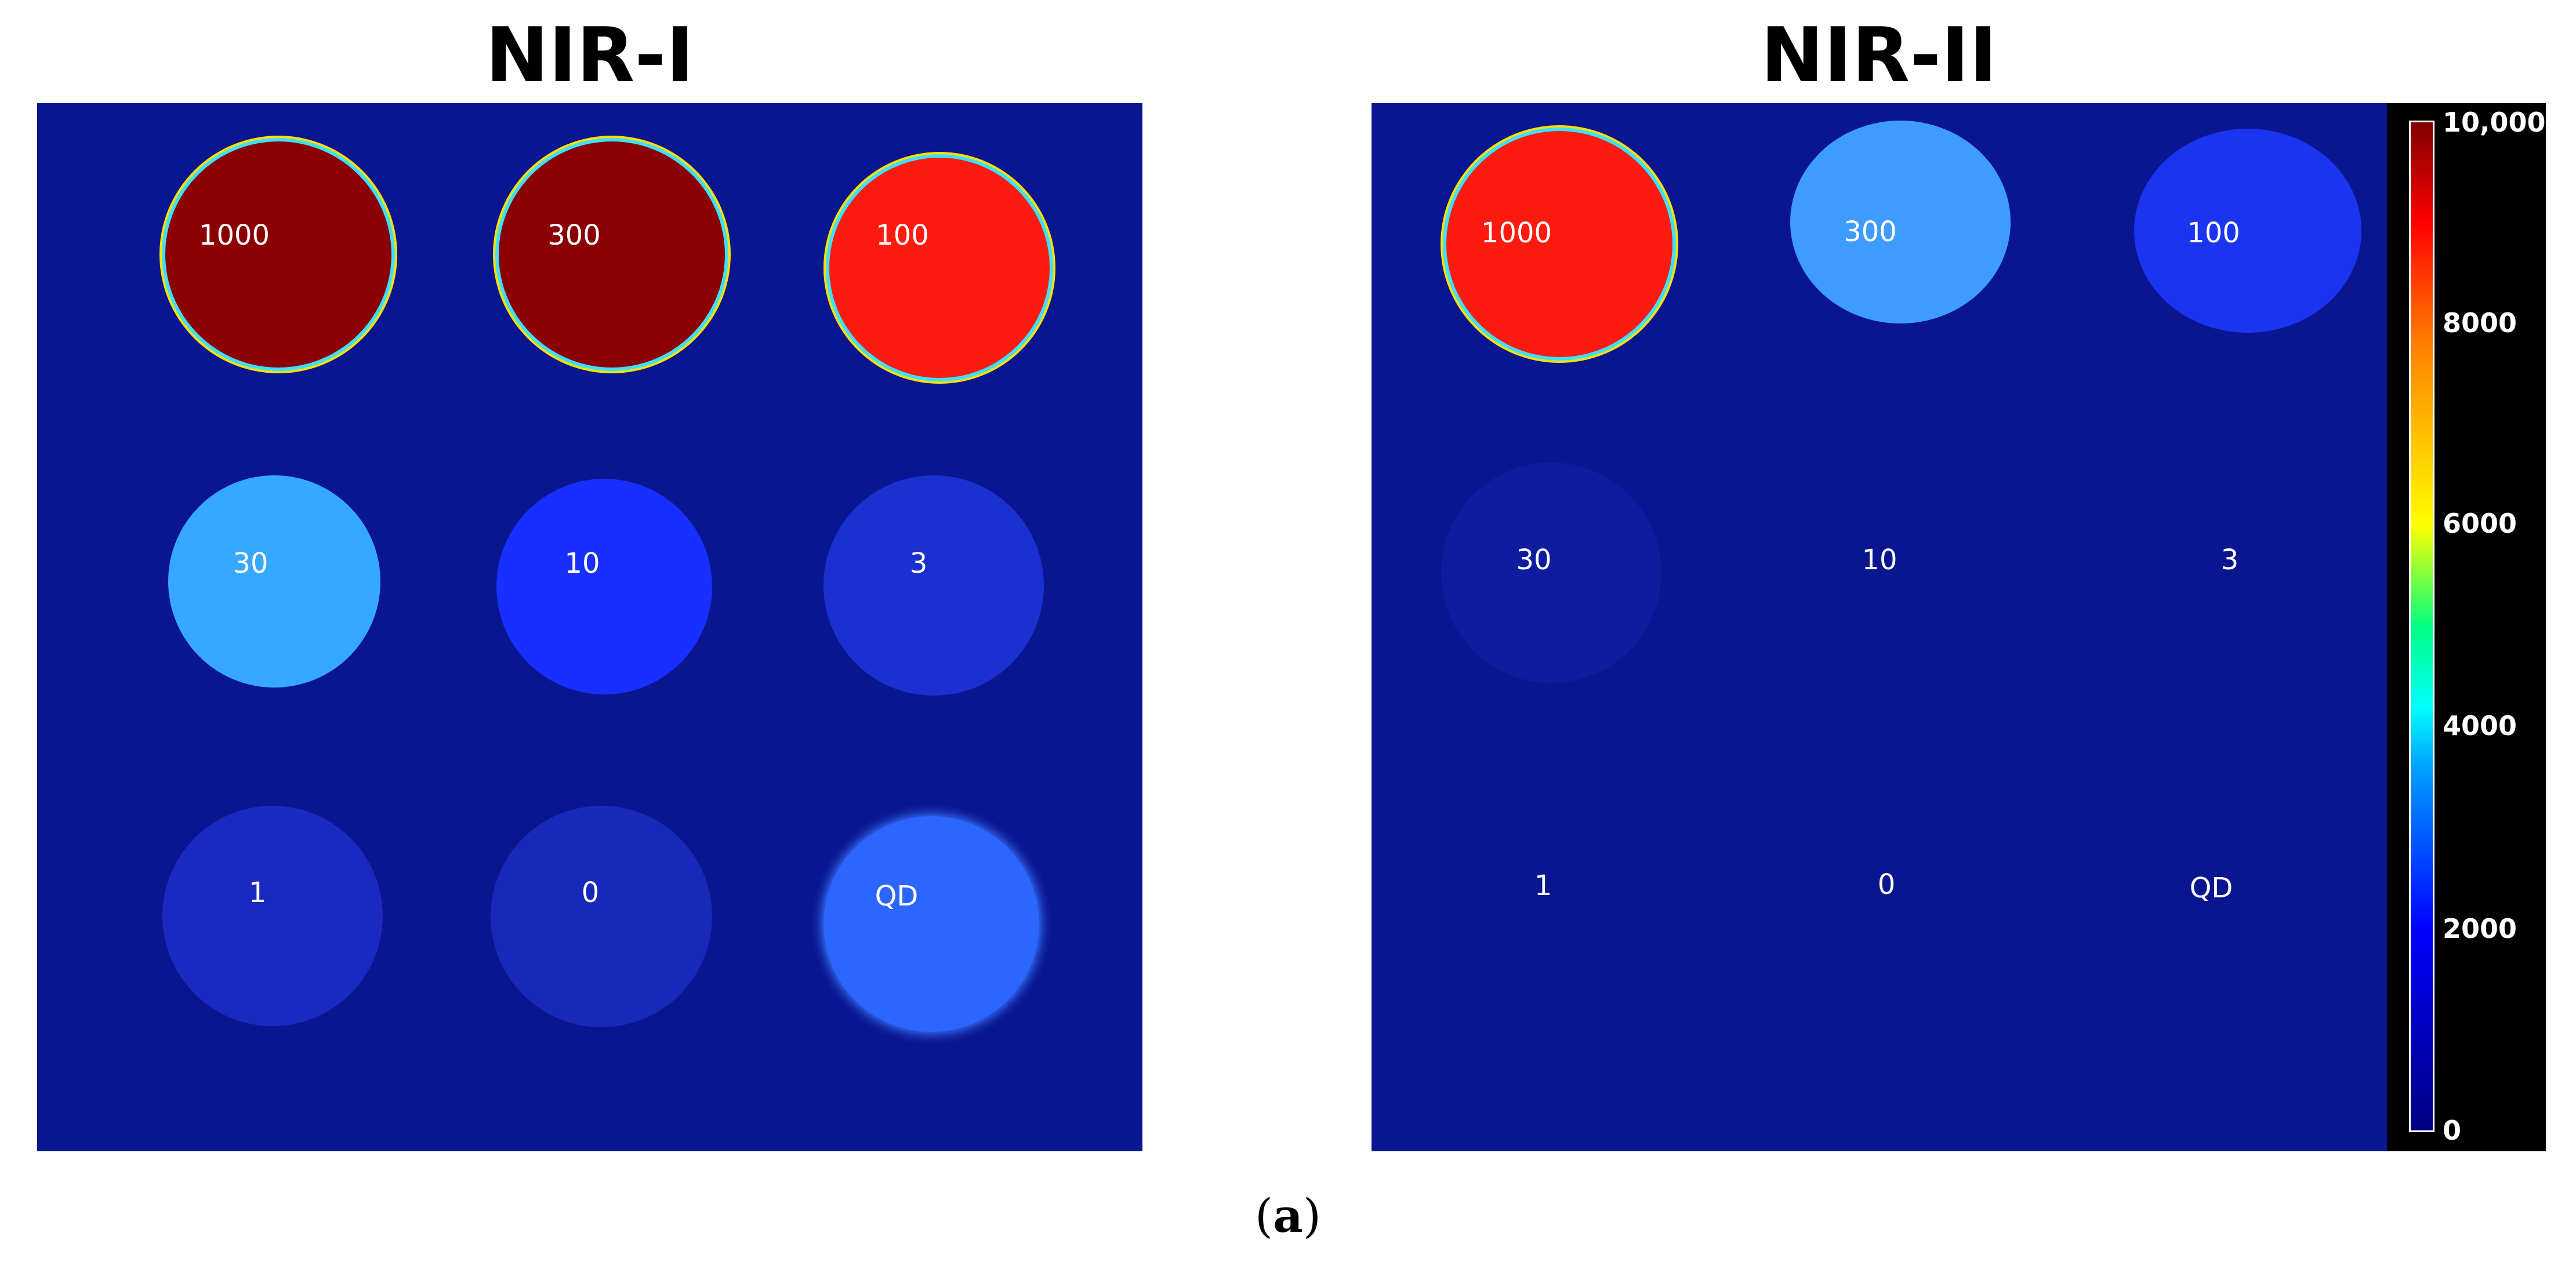 This screenshot has width=2576, height=1262. What do you see at coordinates (1264, 1216) in the screenshot?
I see `caption-open: (` at bounding box center [1264, 1216].